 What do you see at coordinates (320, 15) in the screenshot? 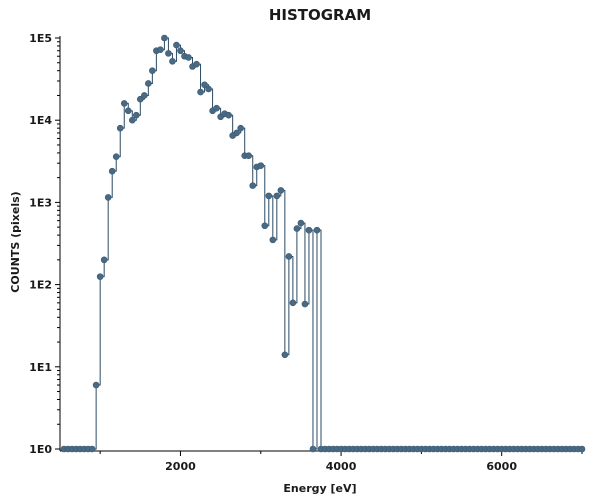
I see `chart-title: HISTOGRAM` at bounding box center [320, 15].